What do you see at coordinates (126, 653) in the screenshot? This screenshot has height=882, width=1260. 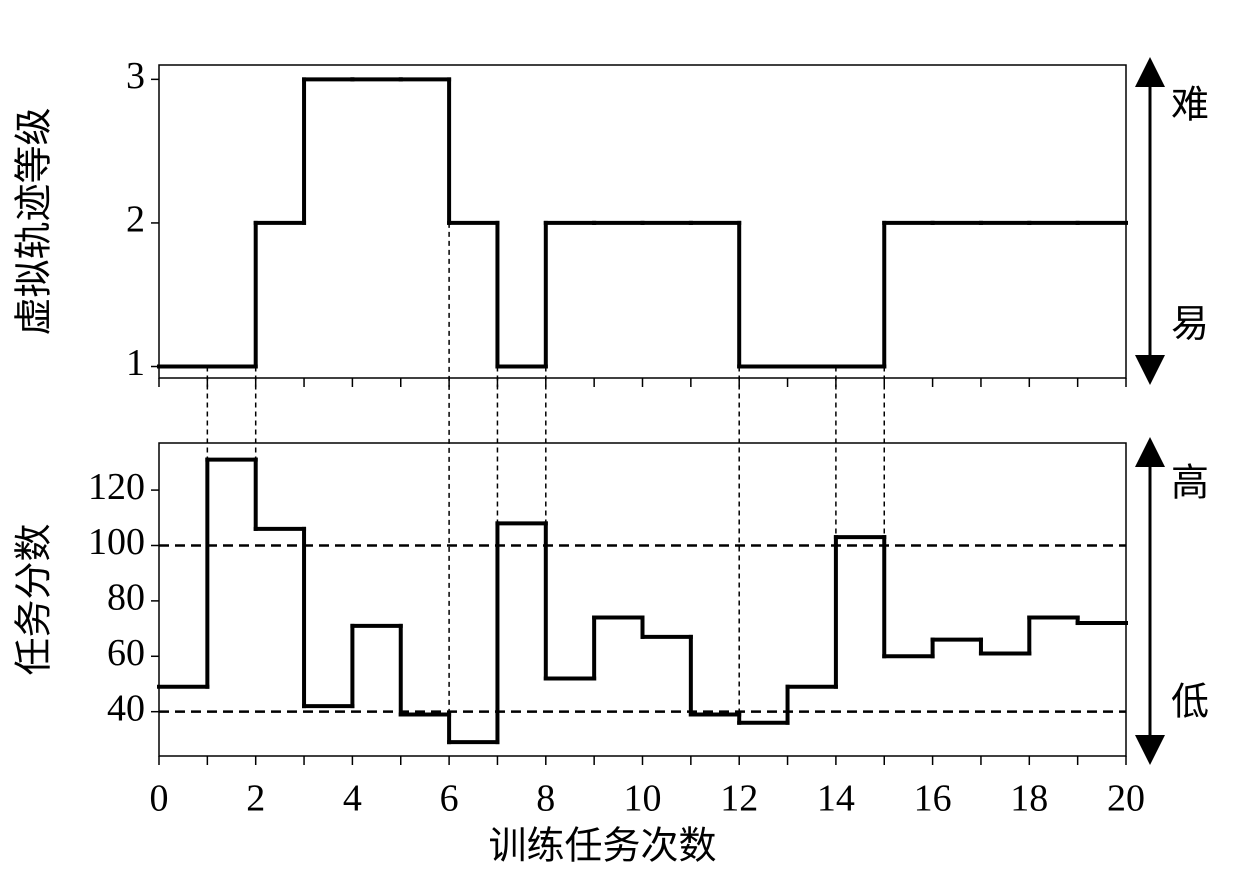 I see `y-tick-label: 60` at bounding box center [126, 653].